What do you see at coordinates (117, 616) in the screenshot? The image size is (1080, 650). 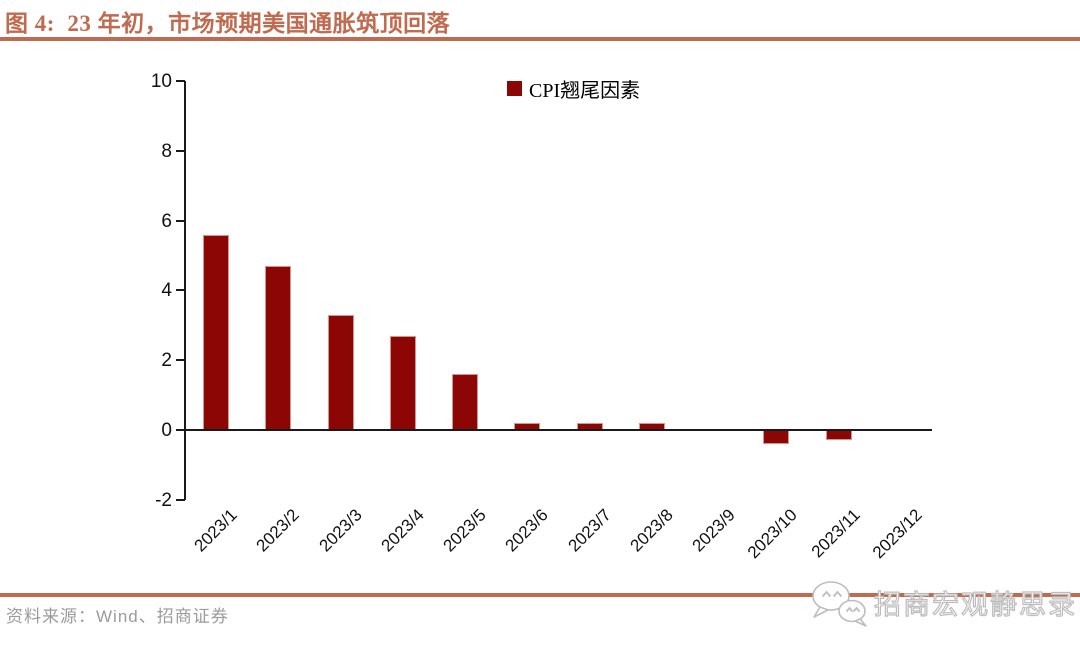 I see `source-note: 资料来源：Wind、招商证券` at bounding box center [117, 616].